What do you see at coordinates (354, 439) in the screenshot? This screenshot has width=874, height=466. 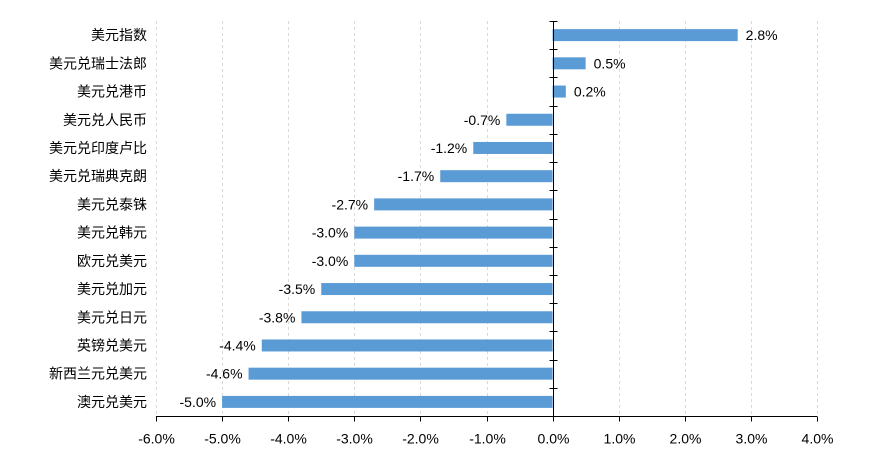 I see `x-tick-label: -3.0%` at bounding box center [354, 439].